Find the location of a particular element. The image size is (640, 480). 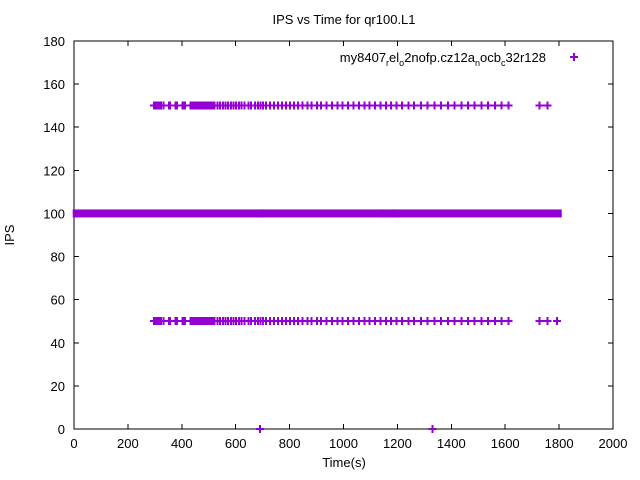

x-tick-label: 1400 is located at coordinates (451, 443).